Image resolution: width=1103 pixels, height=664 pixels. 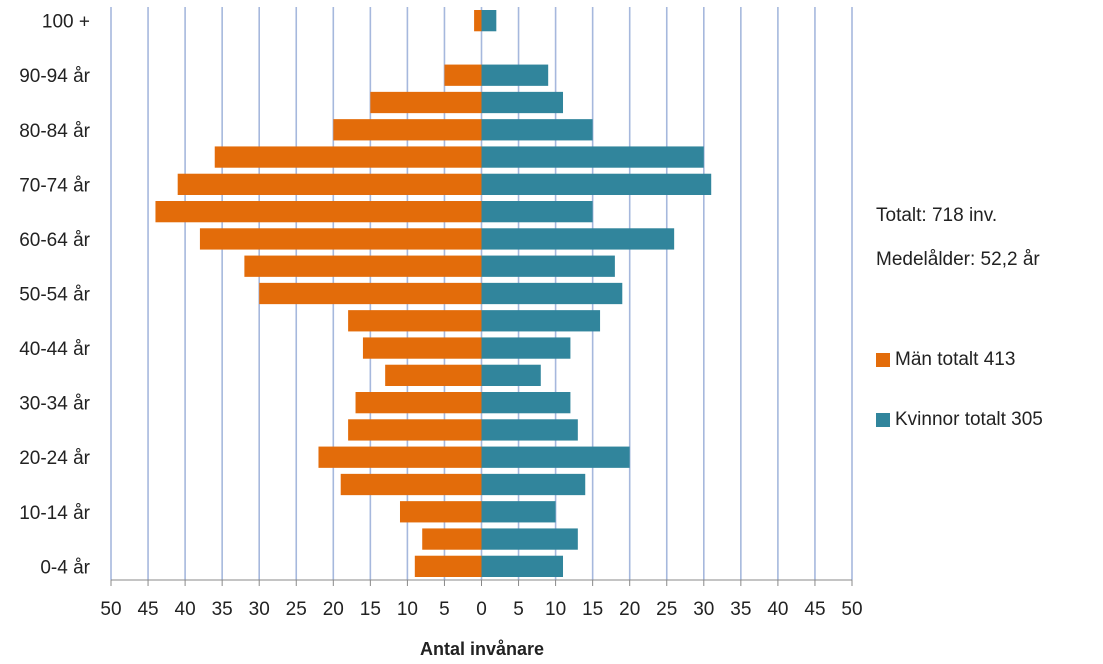 I want to click on y-category-label: 50-54 år, so click(x=54, y=295).